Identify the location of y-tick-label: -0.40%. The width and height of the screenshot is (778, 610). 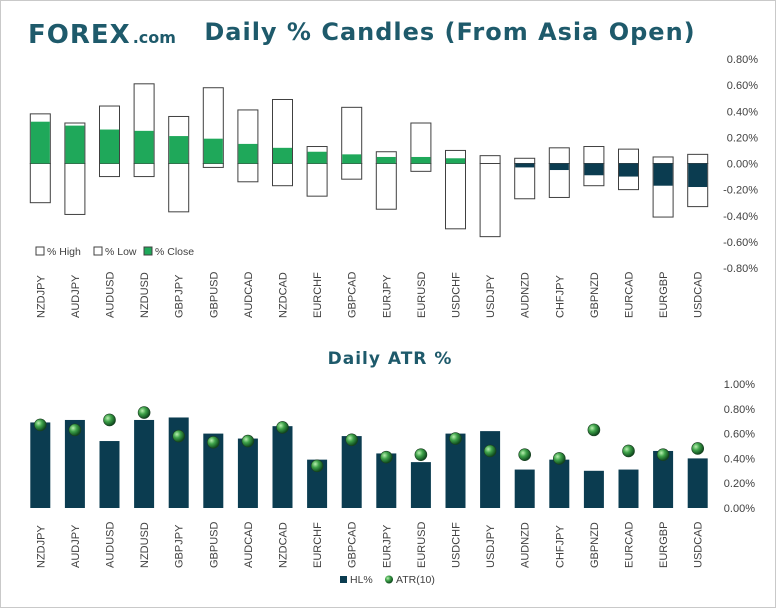
(740, 217).